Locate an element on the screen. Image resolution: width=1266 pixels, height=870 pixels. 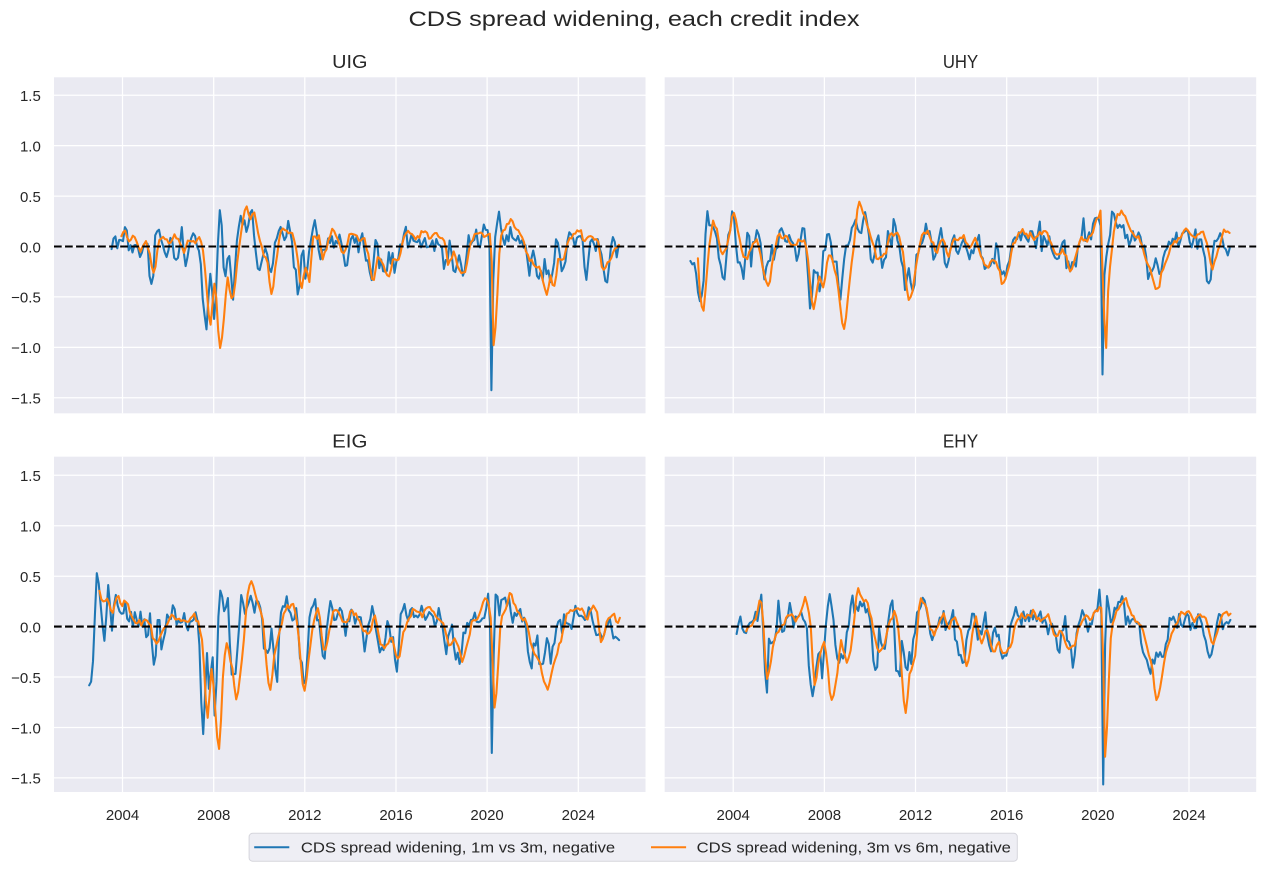
svg-text:CDS spread widening, each cred: CDS spread widening, each credit index is located at coordinates (634, 19).